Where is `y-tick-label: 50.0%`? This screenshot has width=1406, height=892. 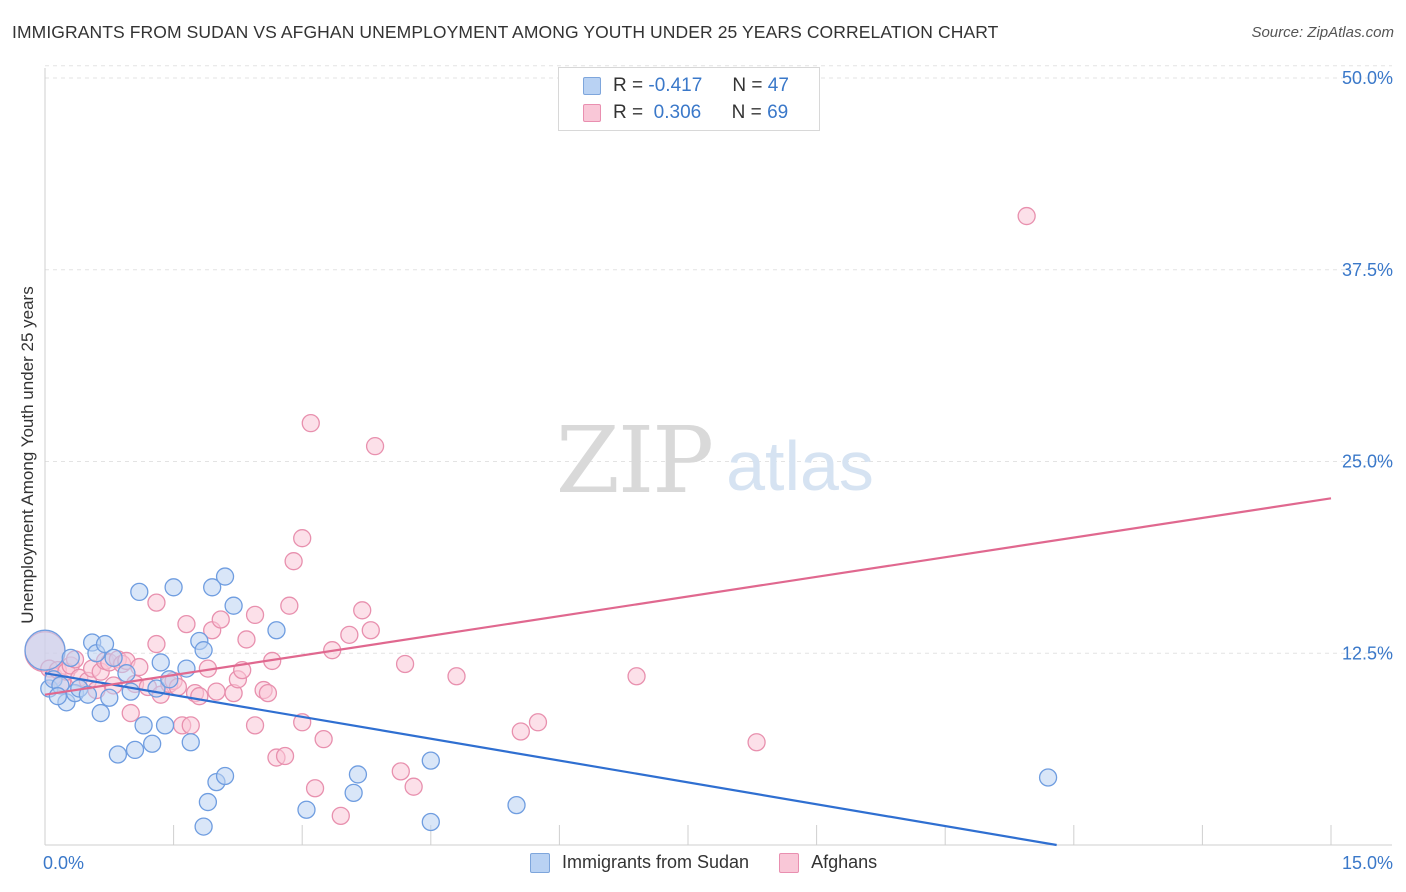 y-tick-label: 50.0% is located at coordinates (1367, 78).